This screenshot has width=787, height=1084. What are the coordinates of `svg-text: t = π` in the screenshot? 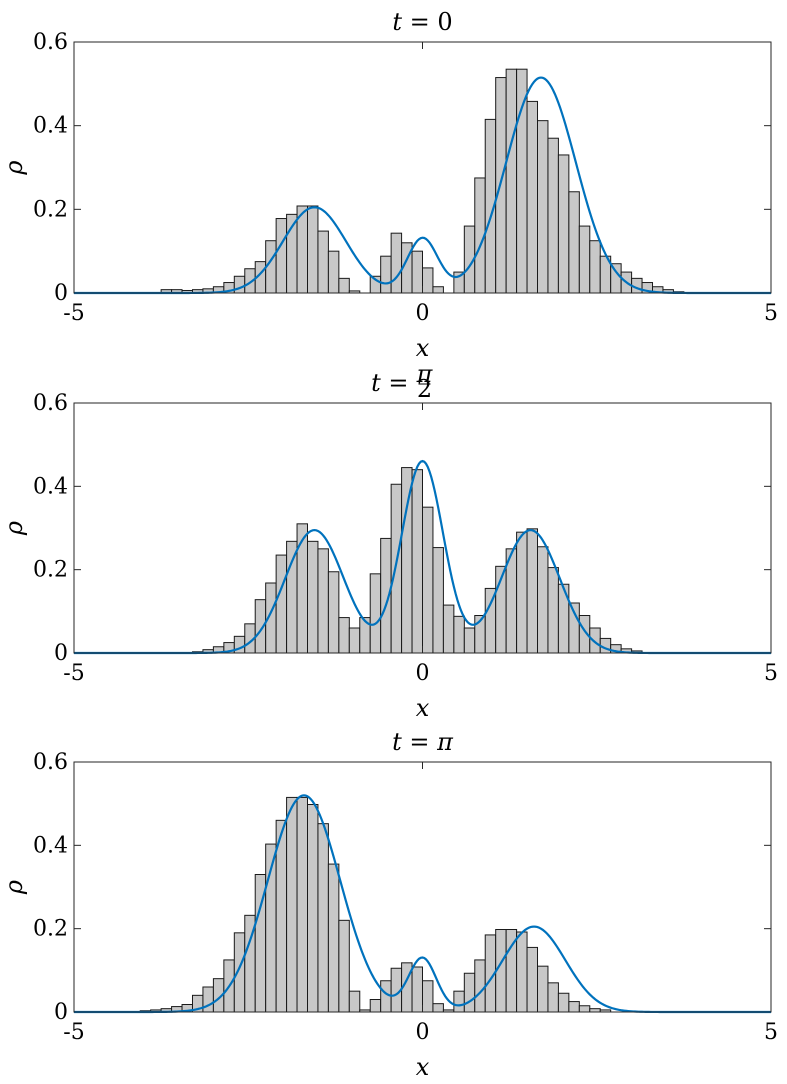 It's located at (423, 742).